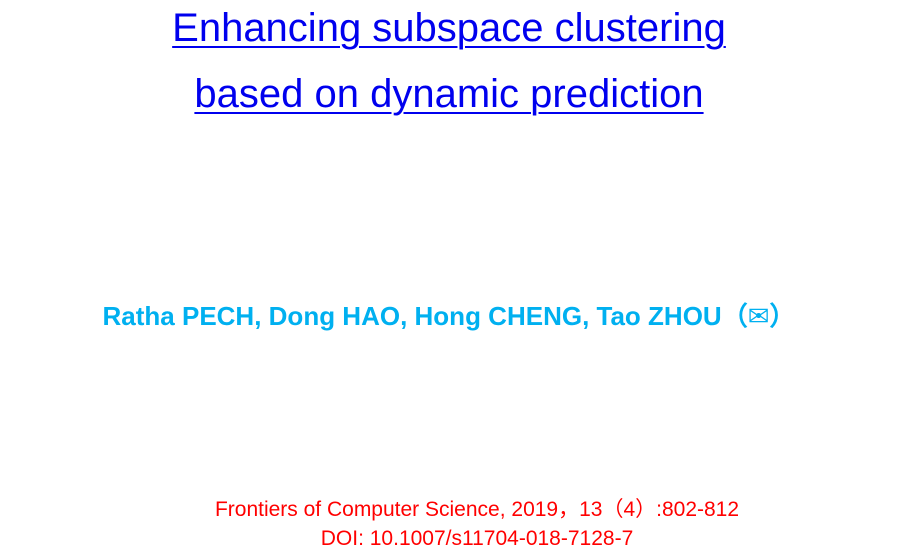 The width and height of the screenshot is (898, 558). I want to click on title-link: Enhancing subspace clustering, so click(449, 28).